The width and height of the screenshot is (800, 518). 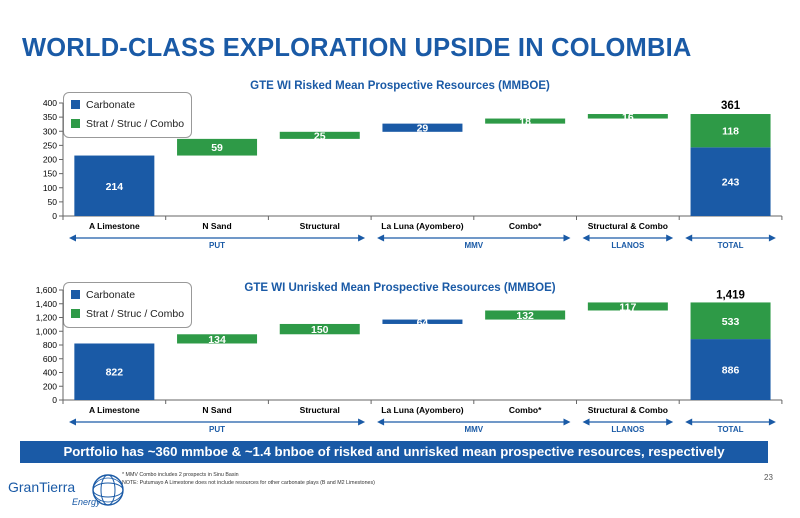 I want to click on bar-value-label: 134, so click(x=217, y=340).